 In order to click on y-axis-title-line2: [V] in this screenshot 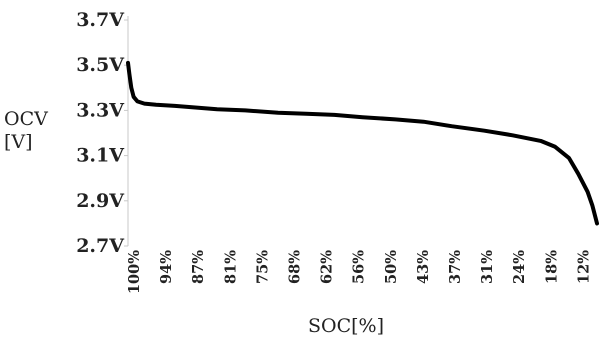, I will do `click(18, 142)`.